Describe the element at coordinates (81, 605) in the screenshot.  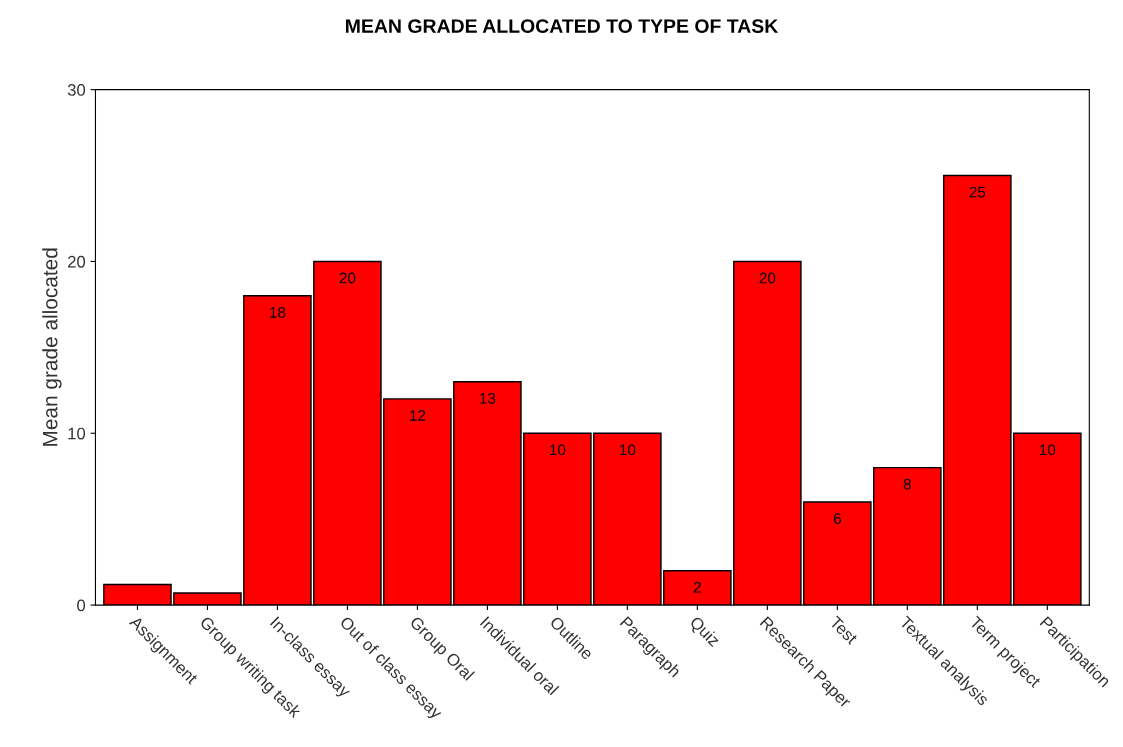
I see `y-tick-label: 0` at that location.